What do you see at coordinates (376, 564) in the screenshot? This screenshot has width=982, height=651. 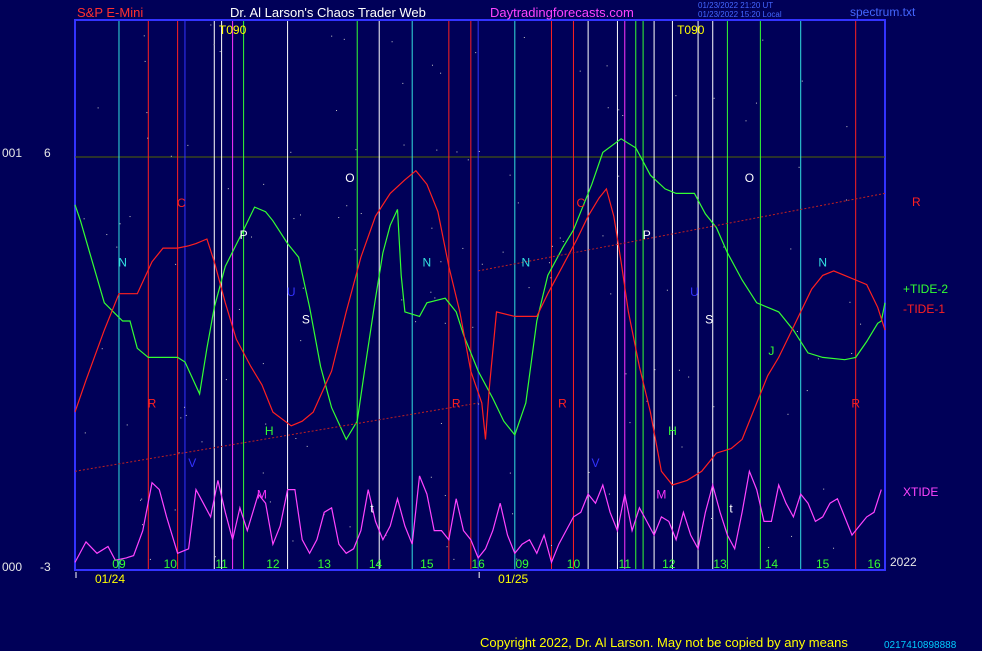 I see `hour-tick-label-5: 14` at bounding box center [376, 564].